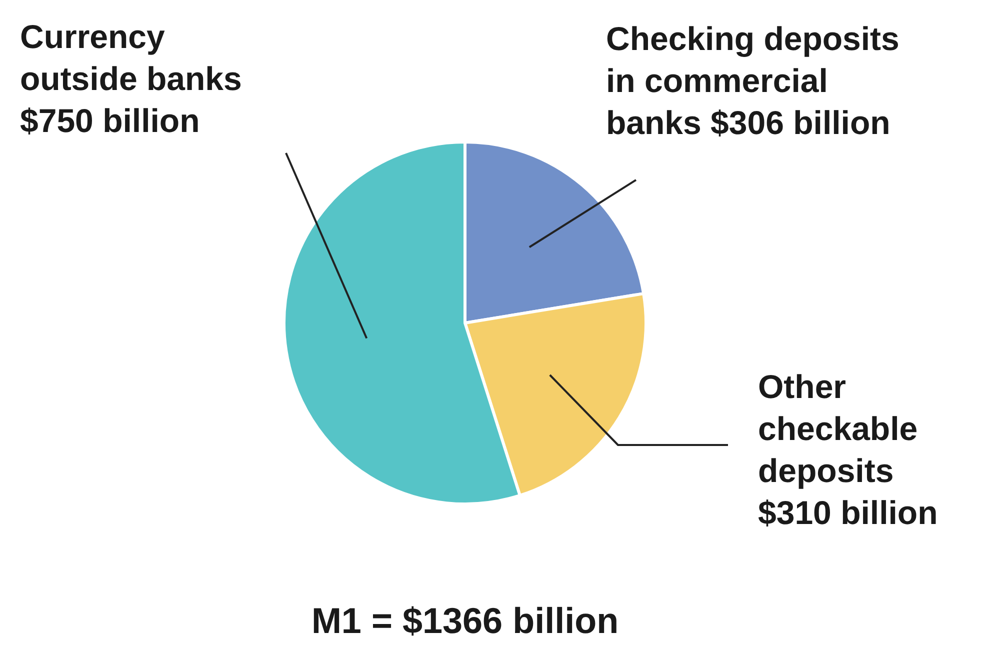 Image resolution: width=996 pixels, height=661 pixels. I want to click on slice-label: Other checkable deposits, so click(838, 428).